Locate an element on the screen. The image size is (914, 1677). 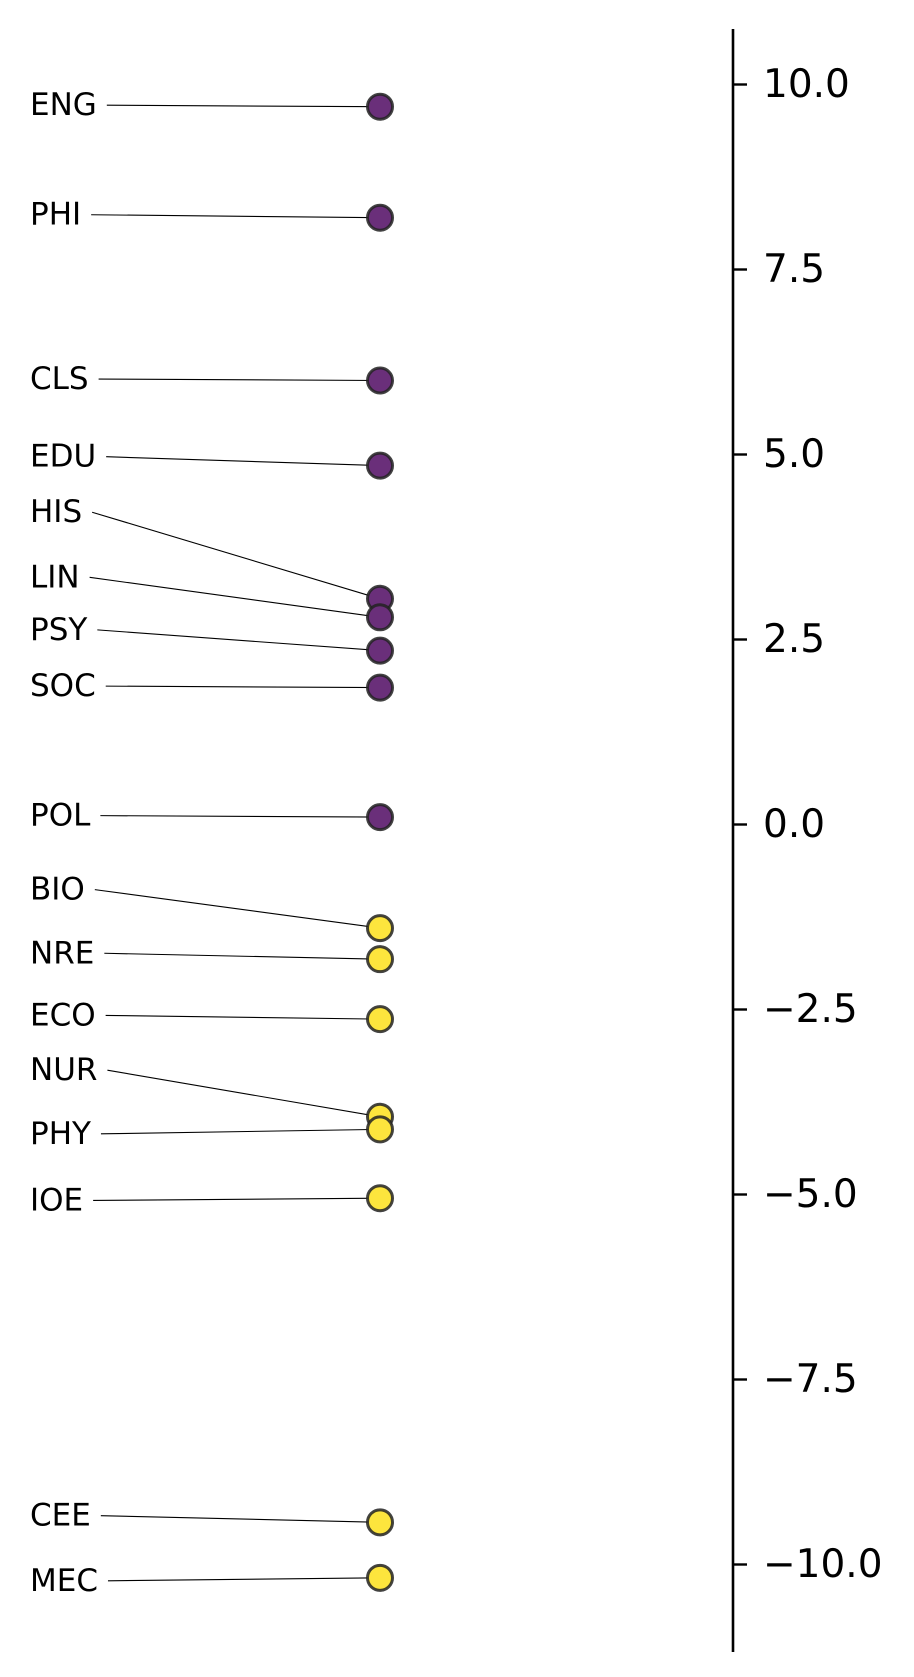
y-tick-label: −10.0 is located at coordinates (823, 1564).